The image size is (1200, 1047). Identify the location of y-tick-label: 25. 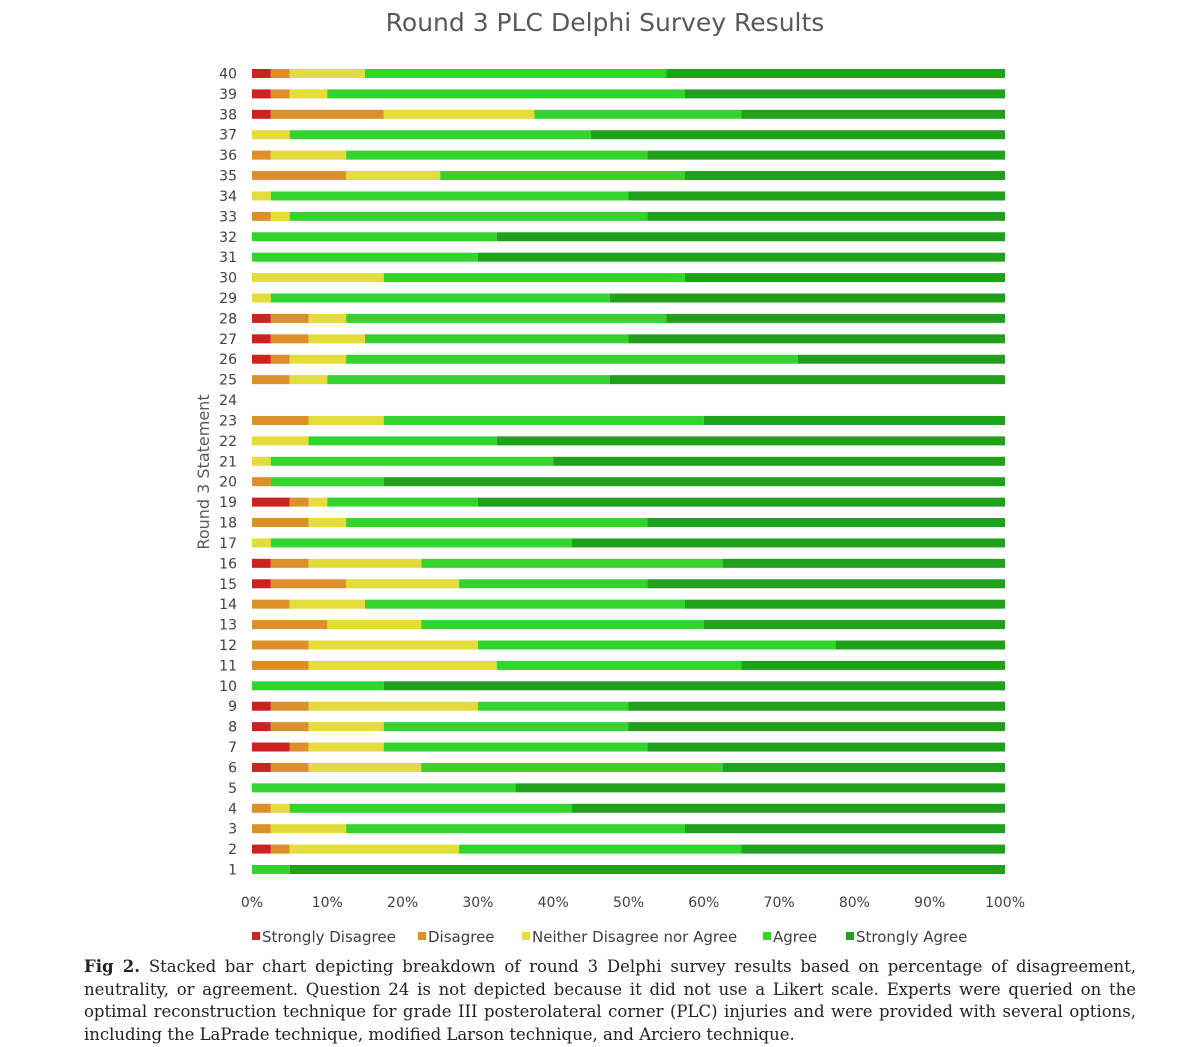
(228, 381).